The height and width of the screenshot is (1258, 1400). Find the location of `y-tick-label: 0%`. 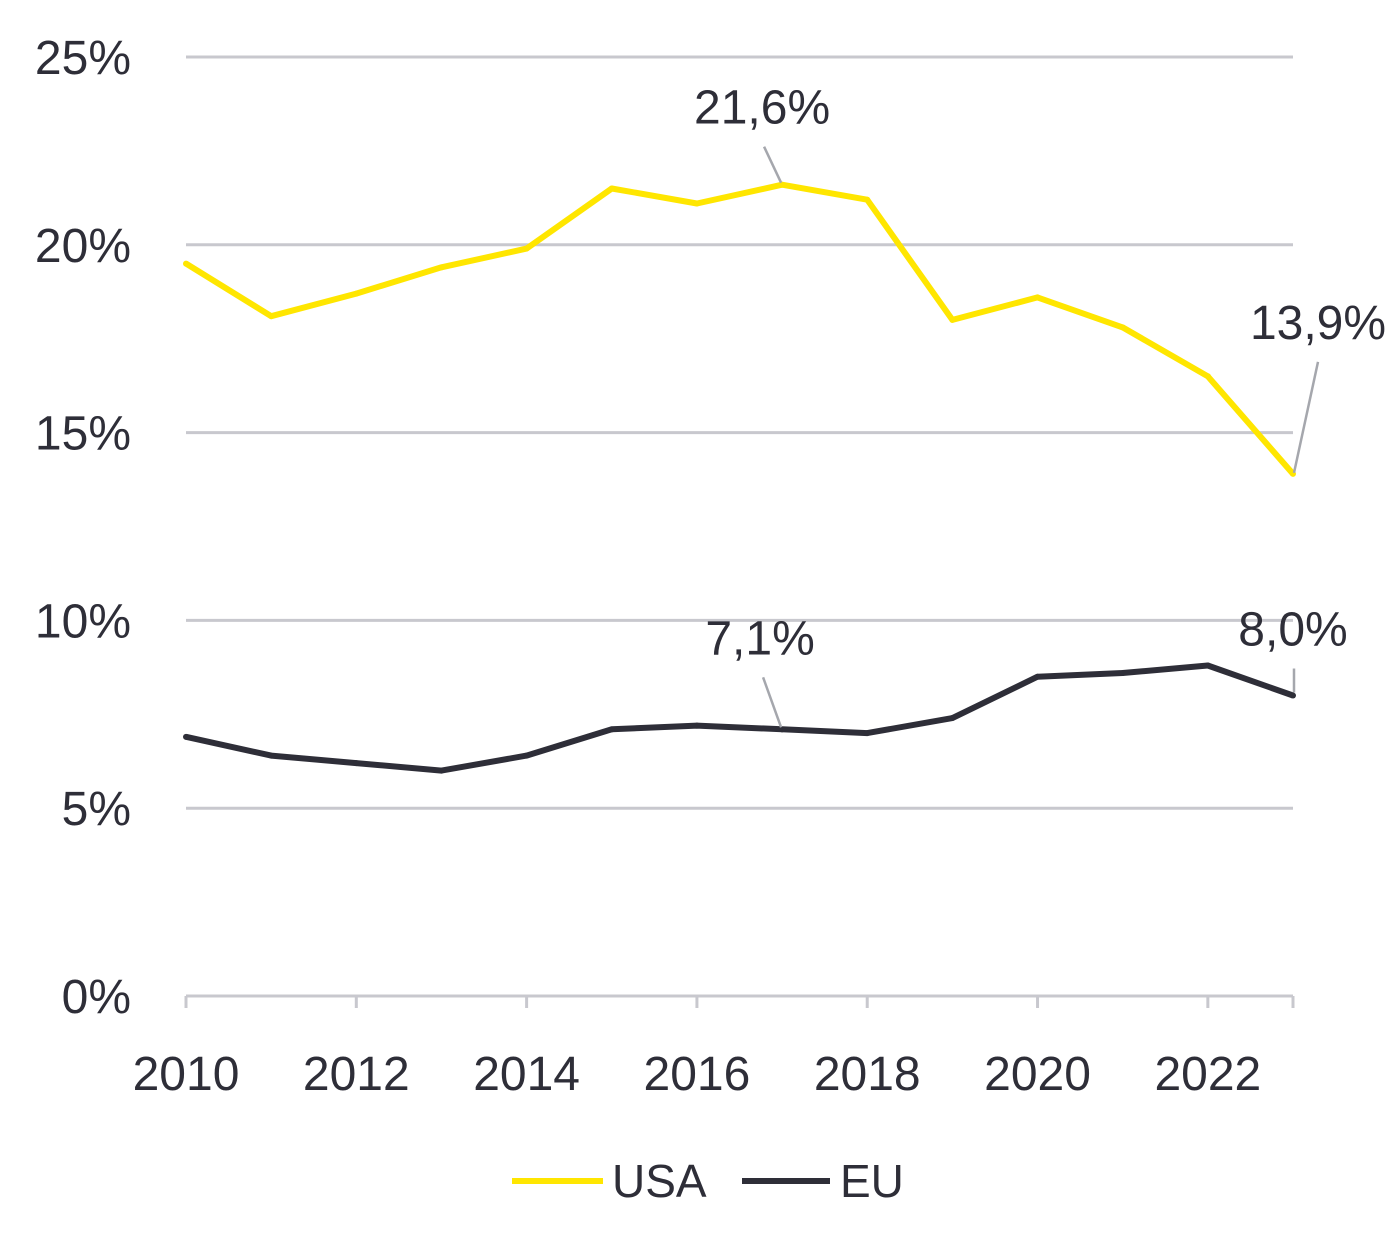

y-tick-label: 0% is located at coordinates (96, 997).